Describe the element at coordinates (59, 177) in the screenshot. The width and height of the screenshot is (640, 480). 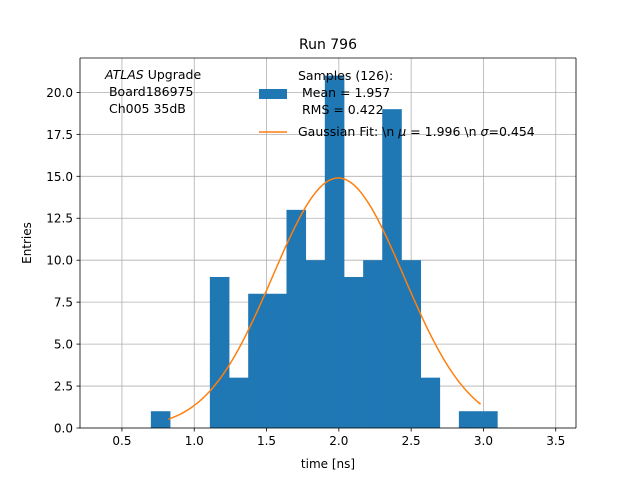
I see `y-tick-label: 15.0` at that location.